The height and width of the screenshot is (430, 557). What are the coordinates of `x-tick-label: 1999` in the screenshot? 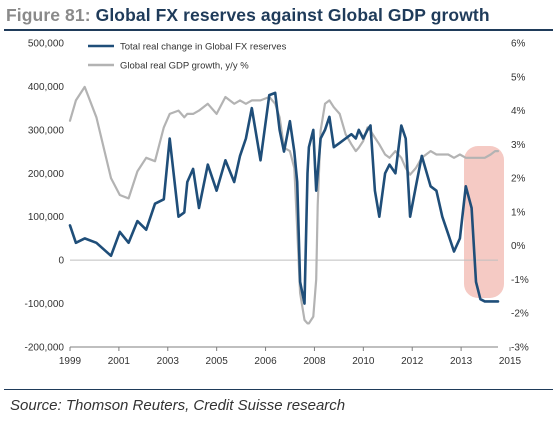 It's located at (70, 361).